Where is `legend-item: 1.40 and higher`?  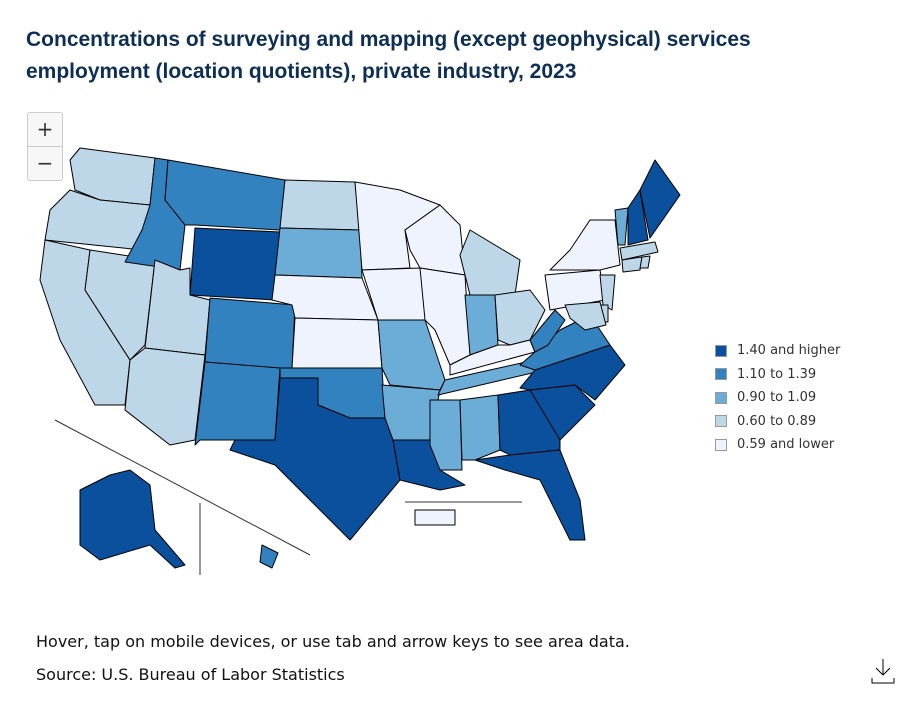
legend-item: 1.40 and higher is located at coordinates (777, 351).